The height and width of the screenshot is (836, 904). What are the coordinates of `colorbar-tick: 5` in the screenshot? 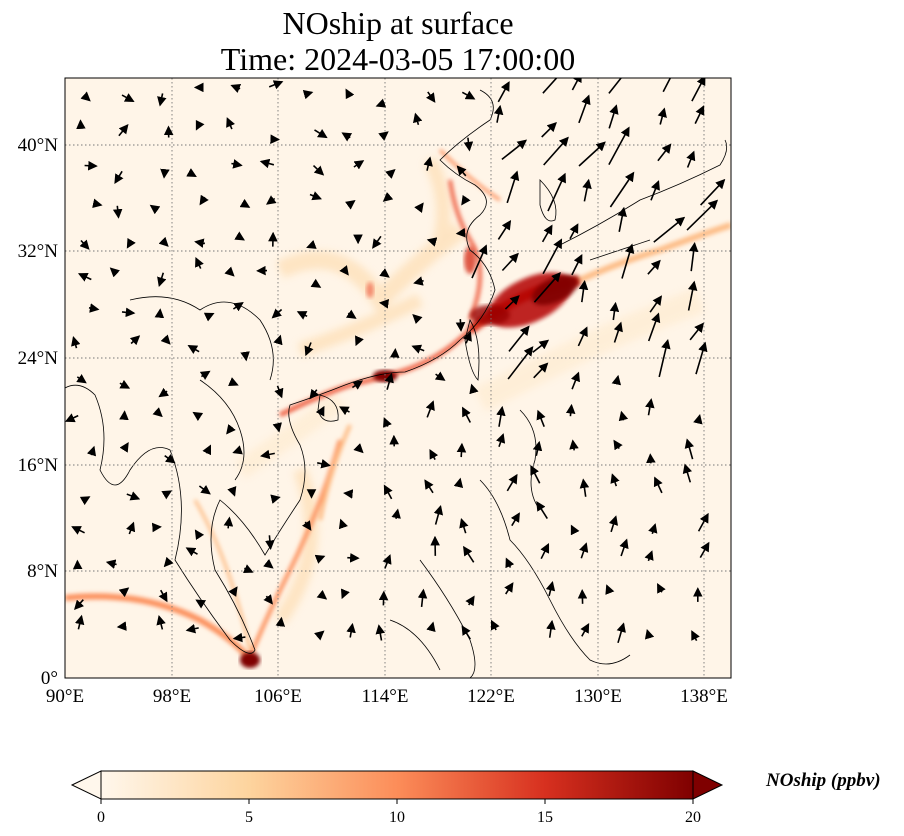 It's located at (249, 817).